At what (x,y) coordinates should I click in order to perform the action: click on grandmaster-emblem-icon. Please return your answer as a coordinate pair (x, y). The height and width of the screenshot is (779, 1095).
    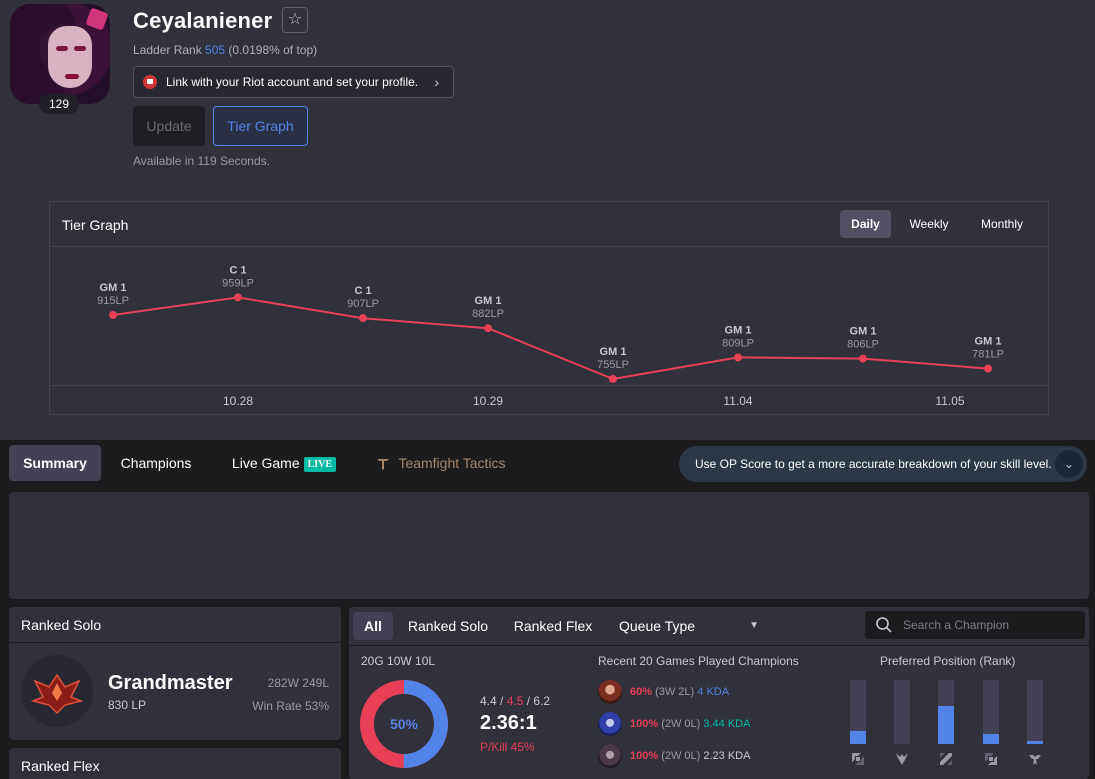
    Looking at the image, I should click on (57, 691).